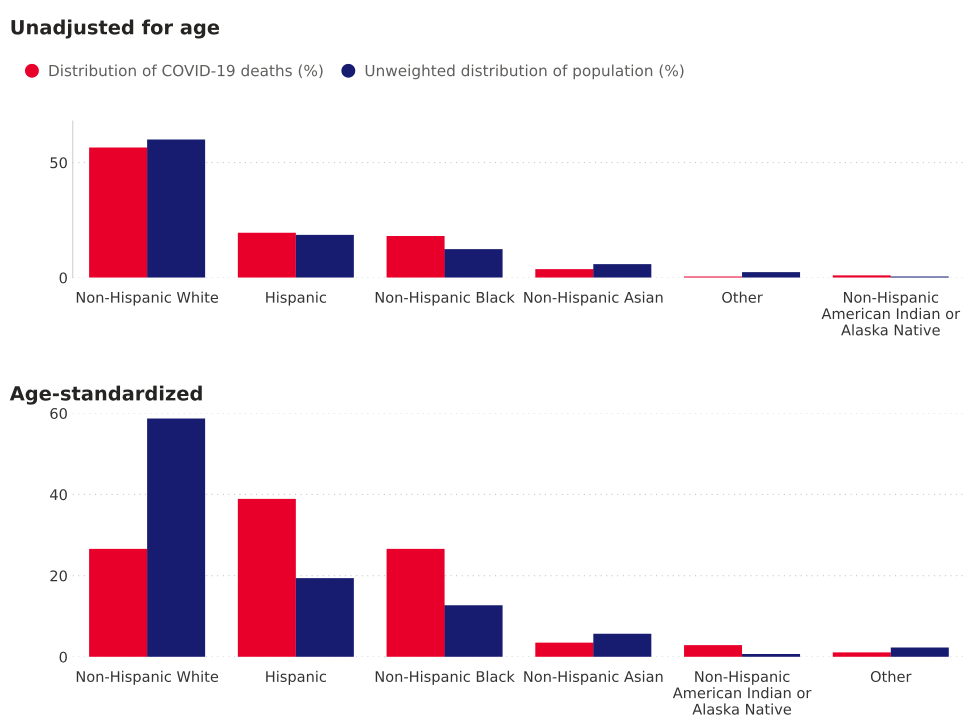 Image resolution: width=970 pixels, height=725 pixels. Describe the element at coordinates (58, 576) in the screenshot. I see `y-tick-label: 20` at that location.